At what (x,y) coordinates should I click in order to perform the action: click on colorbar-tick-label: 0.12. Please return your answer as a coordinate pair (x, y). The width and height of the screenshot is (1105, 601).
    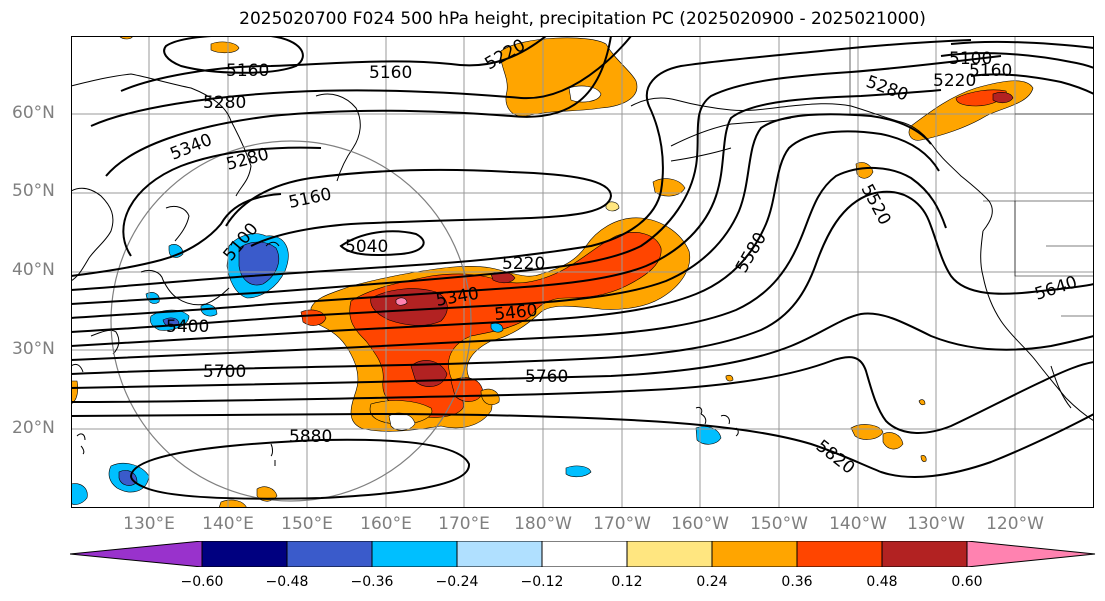
    Looking at the image, I should click on (627, 582).